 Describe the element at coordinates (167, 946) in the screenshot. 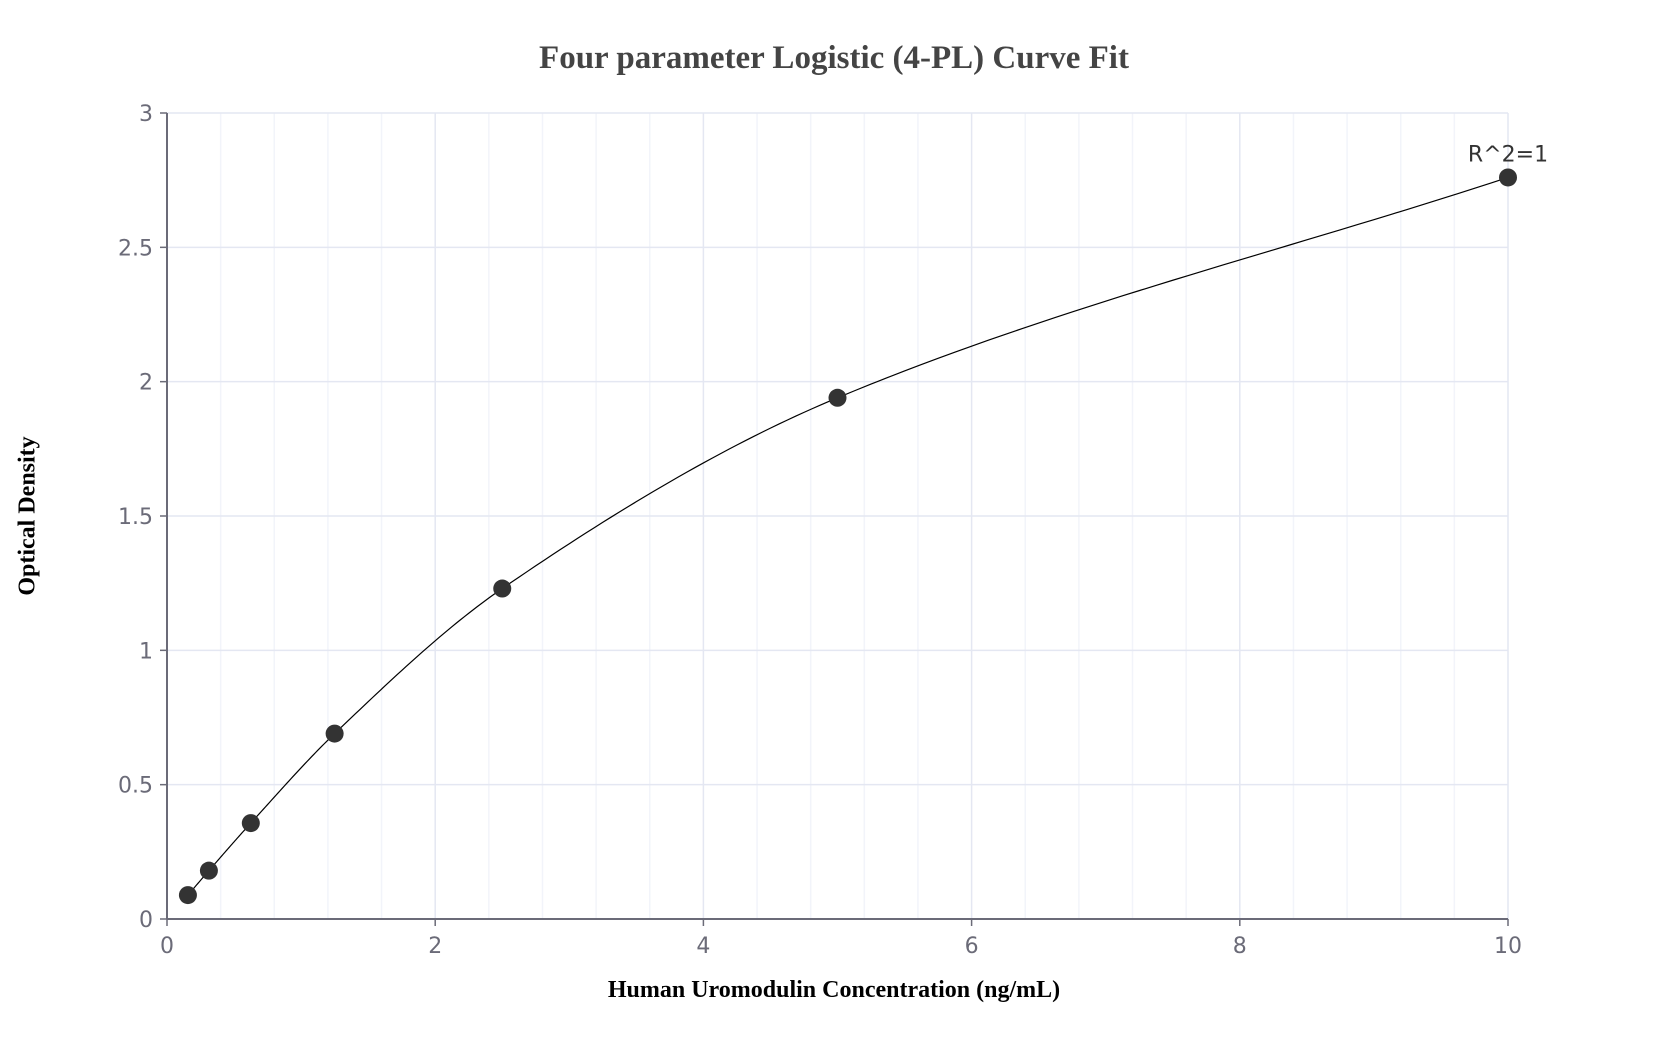

I see `x-tick-label: 0` at that location.